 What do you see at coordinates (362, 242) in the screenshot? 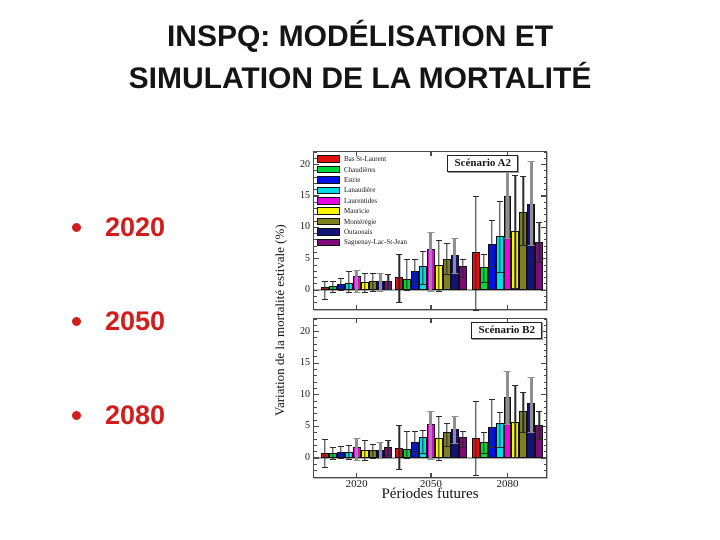
I see `legend-item-Saguenay-Lac-St-Jean: Saguenay-Lac-St-Jean` at bounding box center [362, 242].